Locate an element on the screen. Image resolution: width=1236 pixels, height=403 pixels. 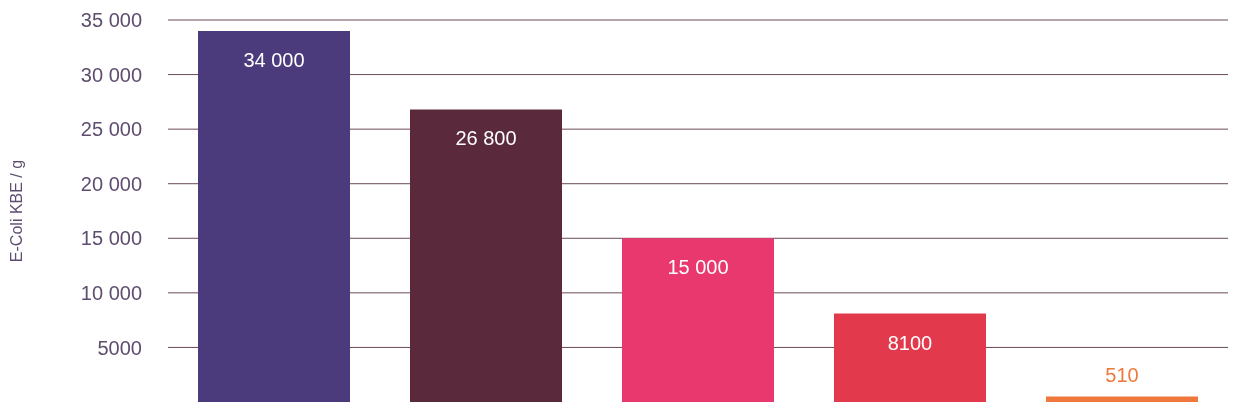
y-tick-label: 5000 is located at coordinates (119, 347).